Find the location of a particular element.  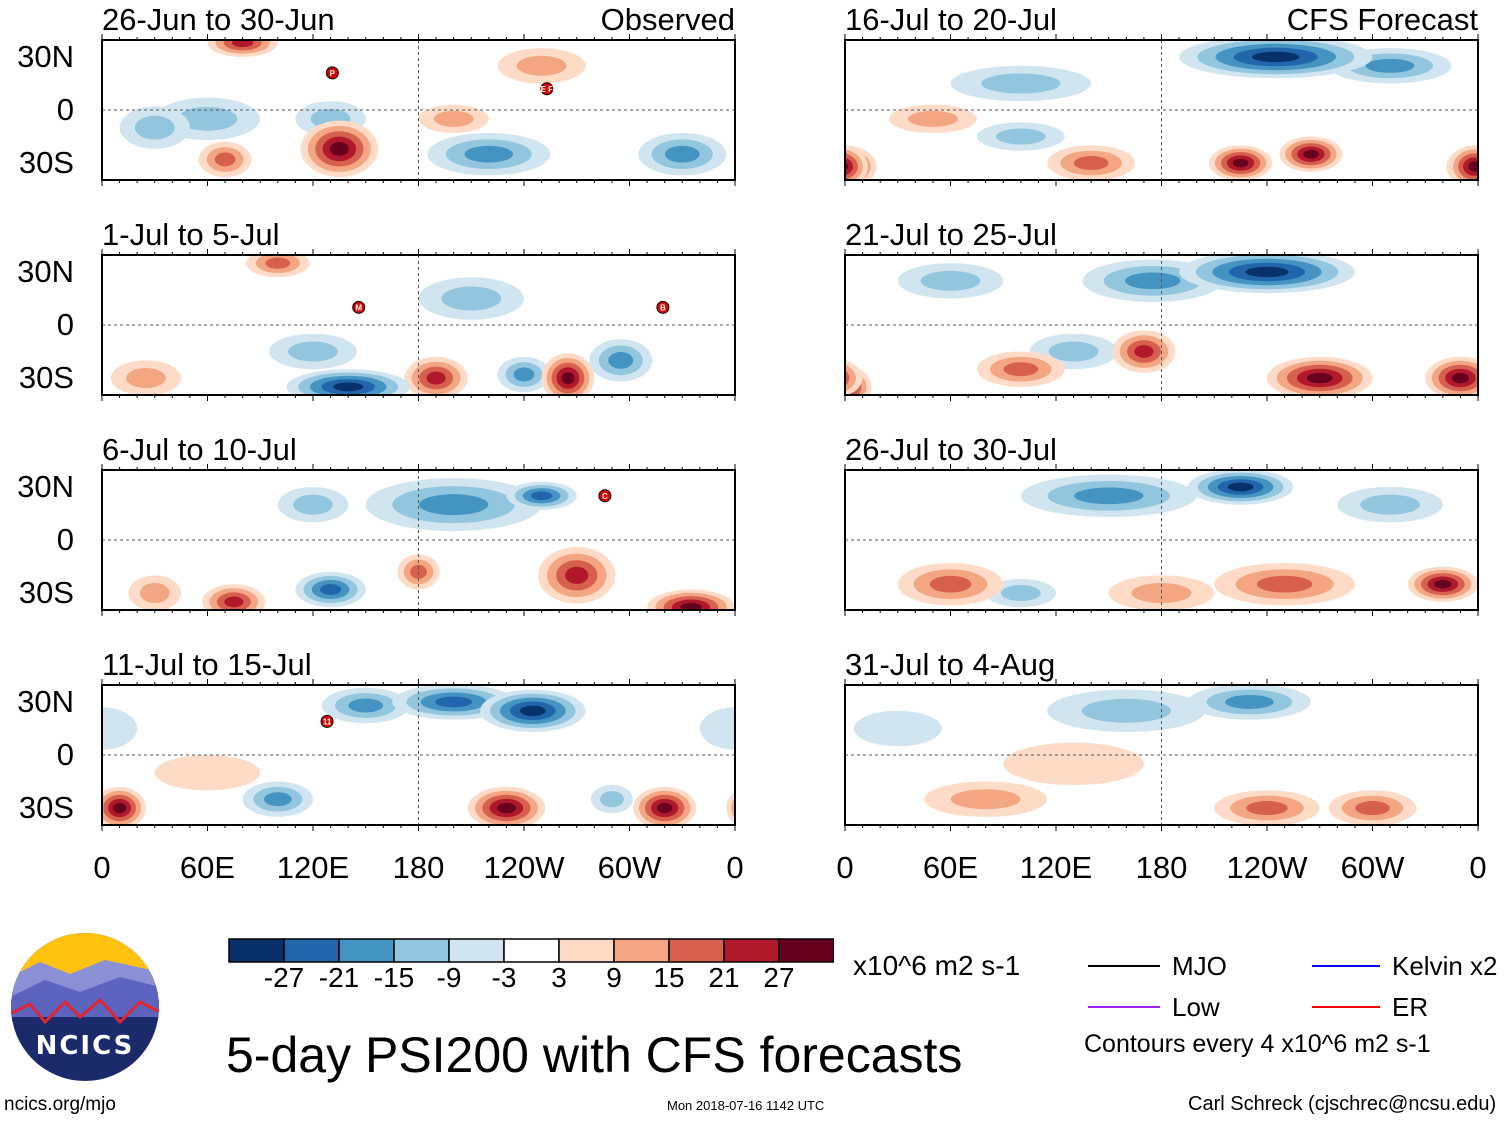

figure-title: 5-day PSI200 with CFS forecasts is located at coordinates (594, 1055).